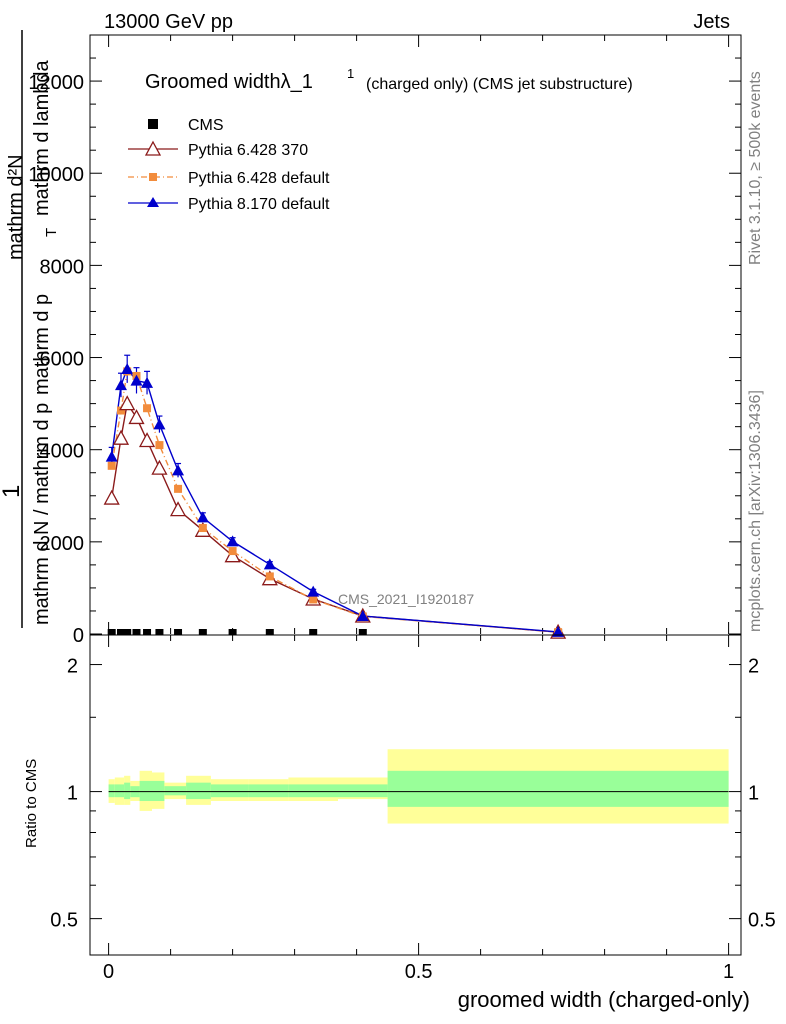 The width and height of the screenshot is (786, 1024). I want to click on ratio-ytick-label: 2, so click(72, 667).